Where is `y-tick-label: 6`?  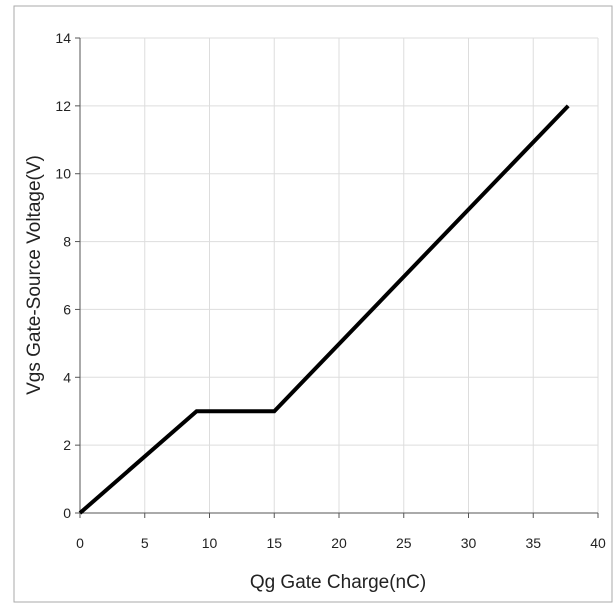
y-tick-label: 6 is located at coordinates (67, 309).